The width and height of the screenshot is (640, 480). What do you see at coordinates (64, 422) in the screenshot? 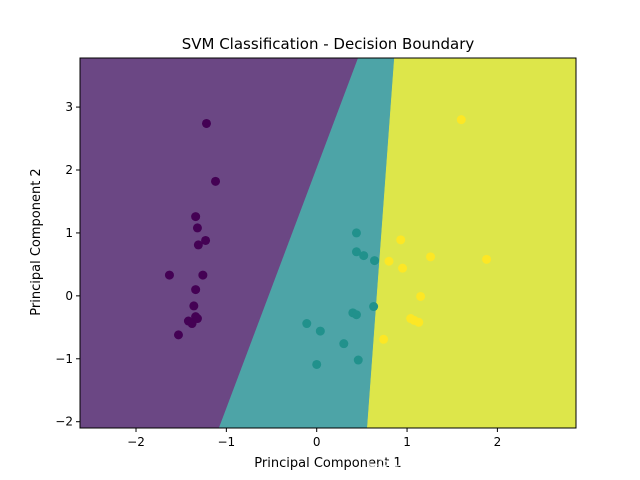
I see `y-tick-label: −2` at bounding box center [64, 422].